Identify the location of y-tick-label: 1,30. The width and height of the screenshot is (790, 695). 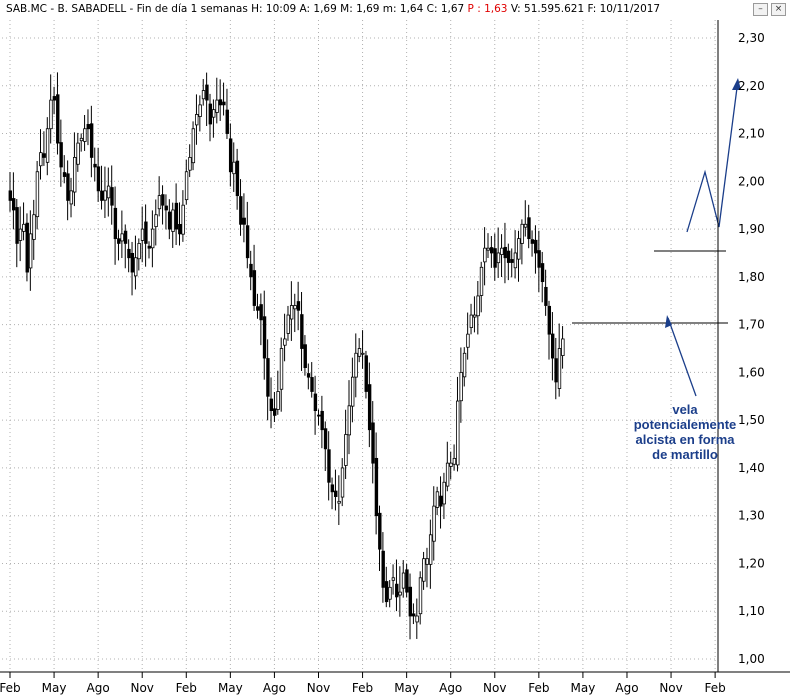
(751, 516).